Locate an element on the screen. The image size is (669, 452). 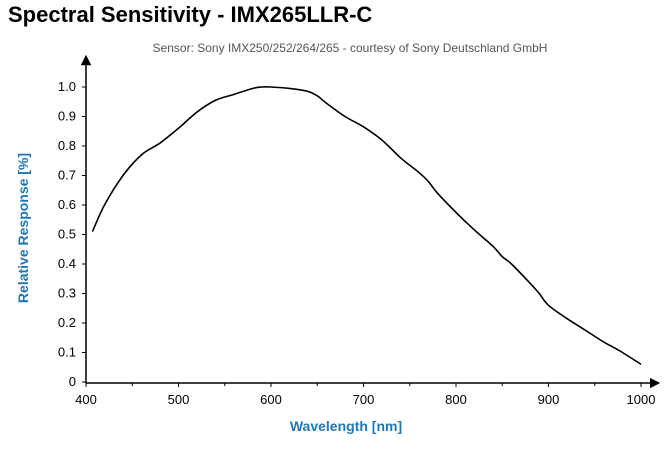
x-axis-label: Wavelength [nm] is located at coordinates (346, 426).